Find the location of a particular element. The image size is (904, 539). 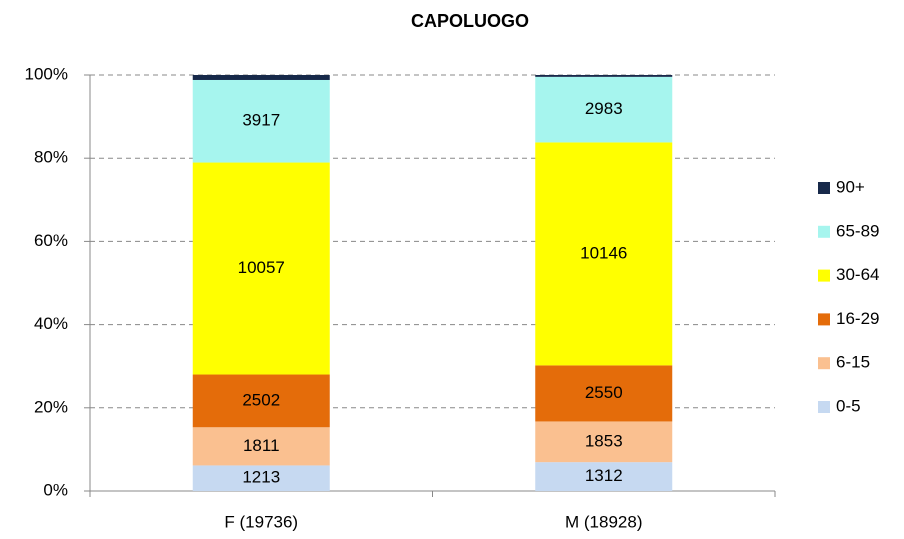

legend-label: 90+ is located at coordinates (850, 186).